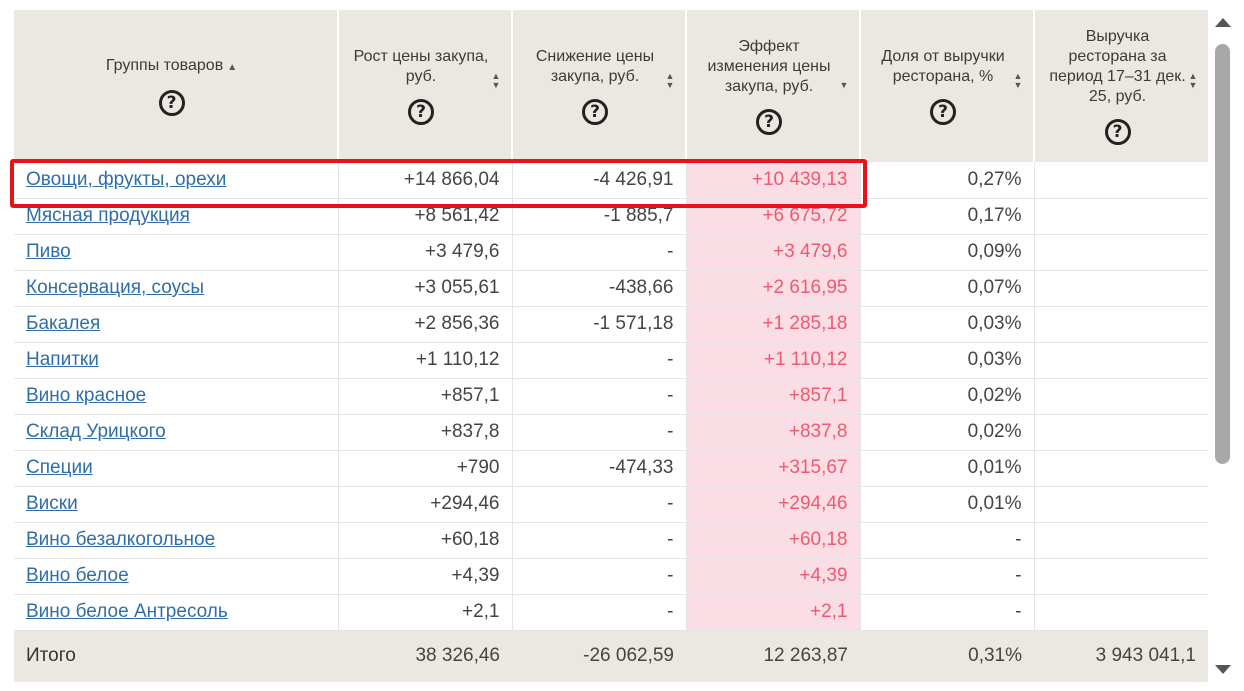  Describe the element at coordinates (425, 288) in the screenshot. I see `price-increase-cell: +3 055,61` at that location.